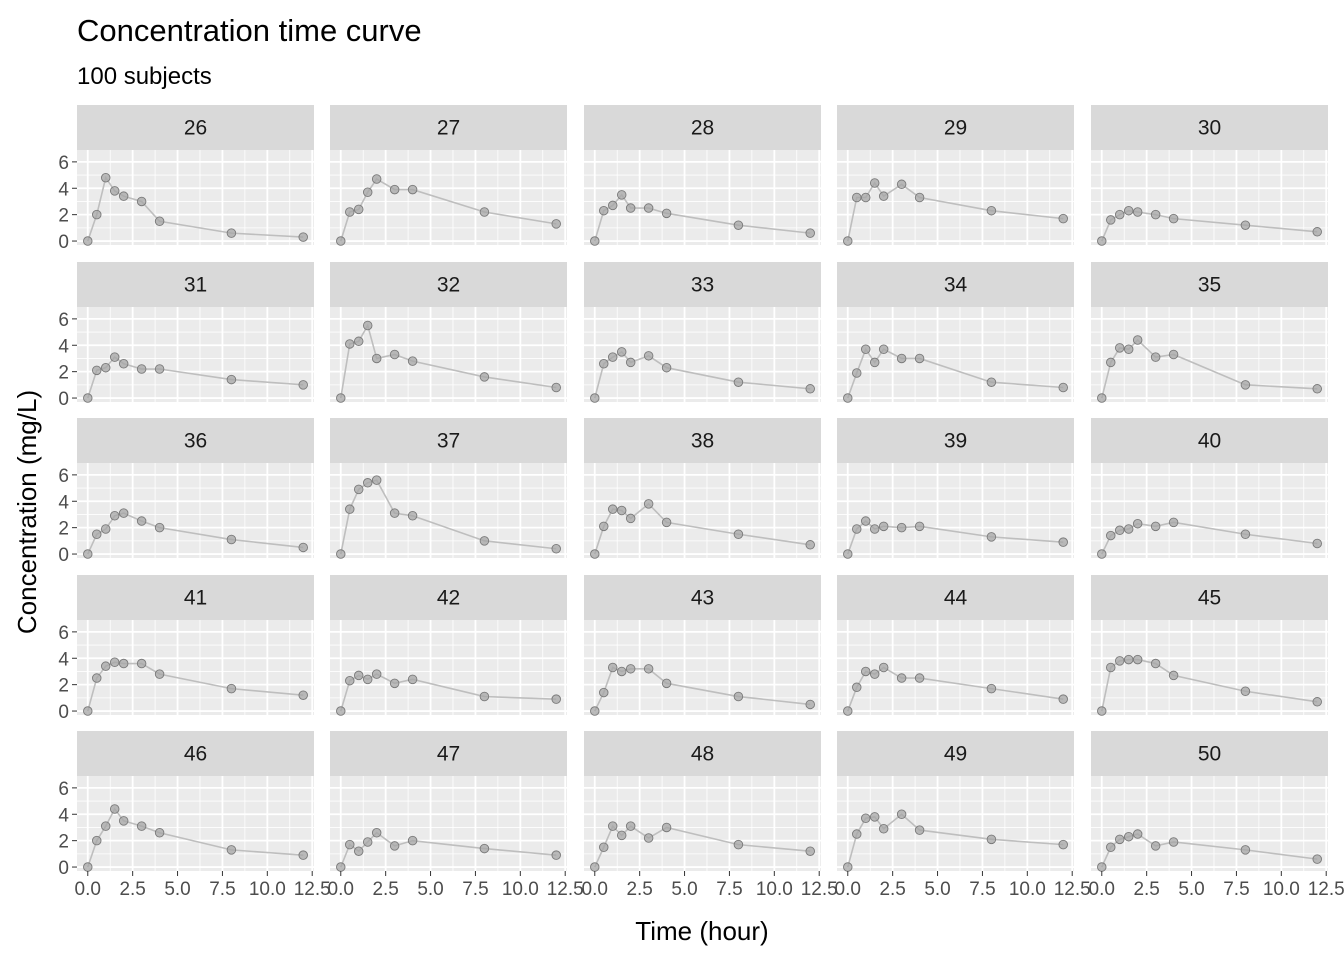 The width and height of the screenshot is (1344, 960). What do you see at coordinates (701, 931) in the screenshot?
I see `x-axis-title: Time (hour)` at bounding box center [701, 931].